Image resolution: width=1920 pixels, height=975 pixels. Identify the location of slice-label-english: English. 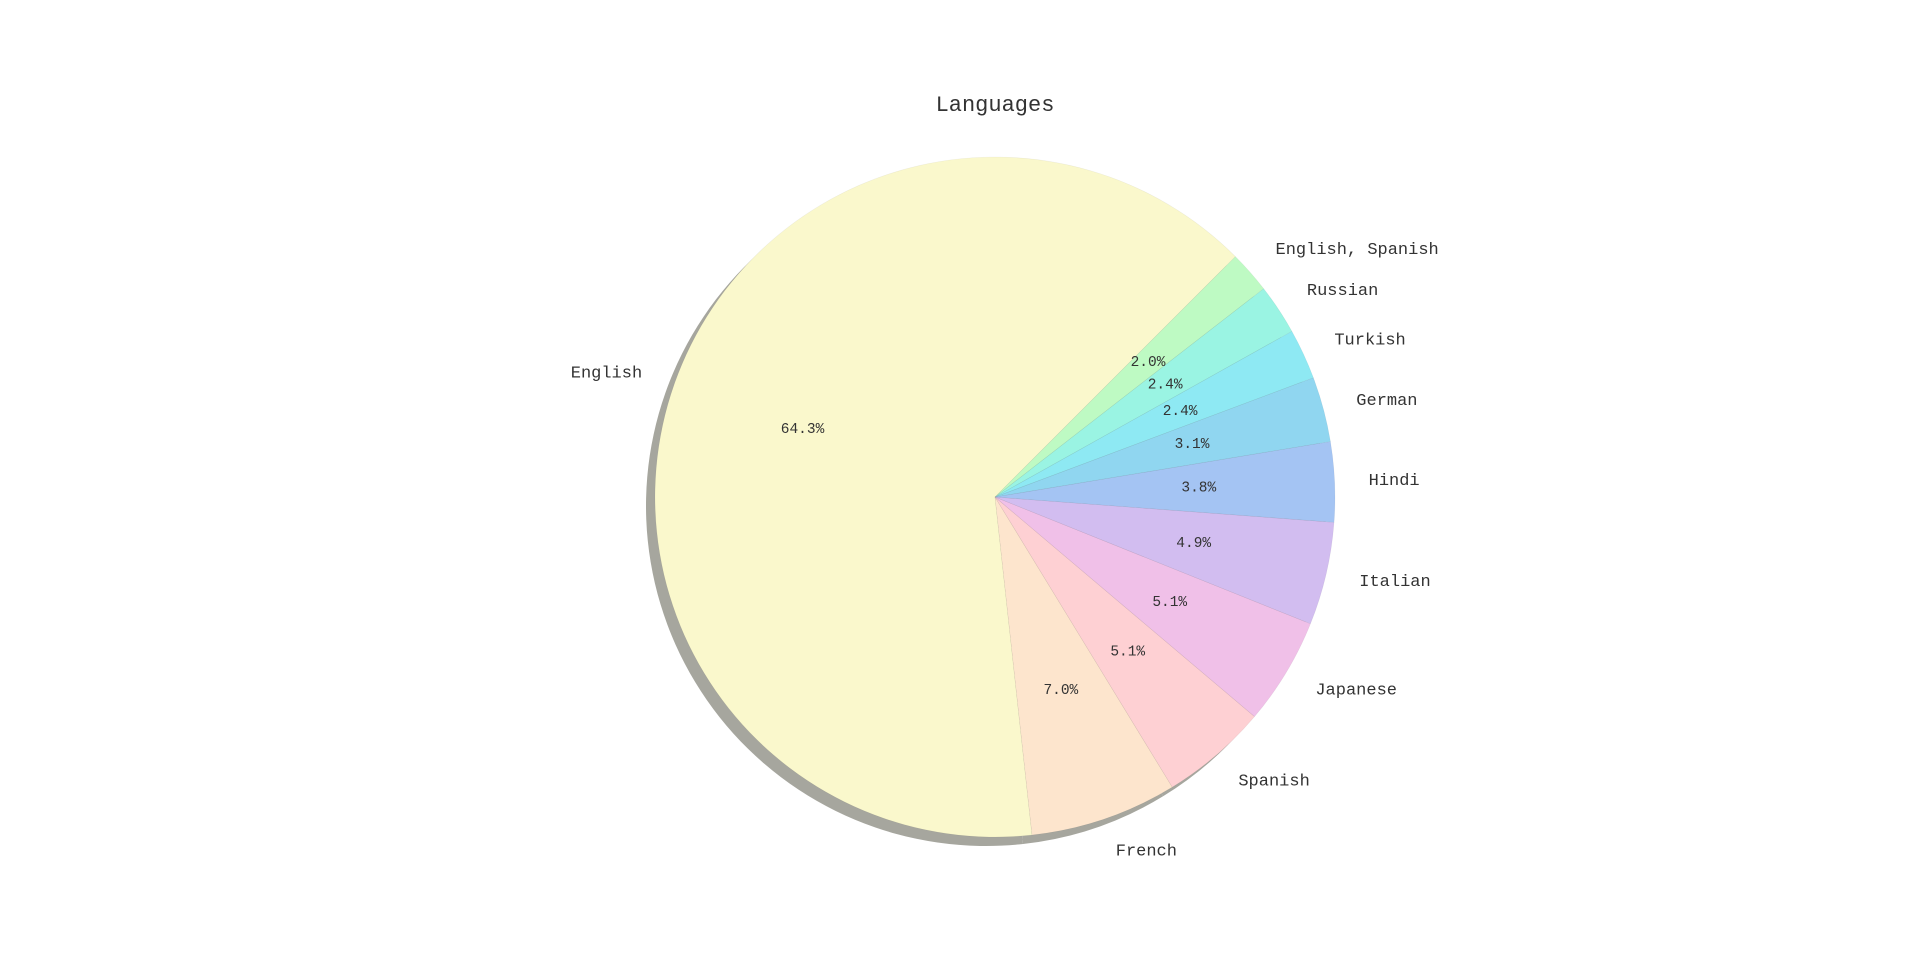
(606, 373).